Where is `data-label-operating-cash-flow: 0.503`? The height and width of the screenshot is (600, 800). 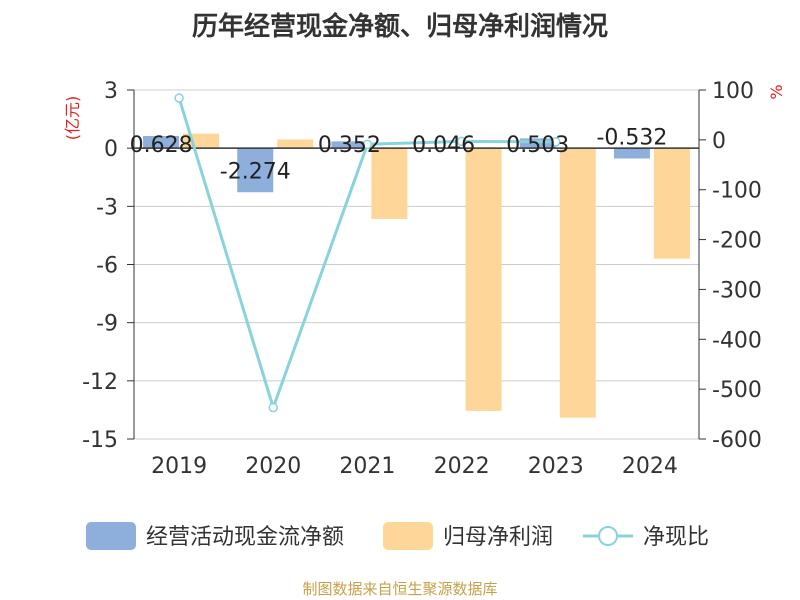
data-label-operating-cash-flow: 0.503 is located at coordinates (537, 145).